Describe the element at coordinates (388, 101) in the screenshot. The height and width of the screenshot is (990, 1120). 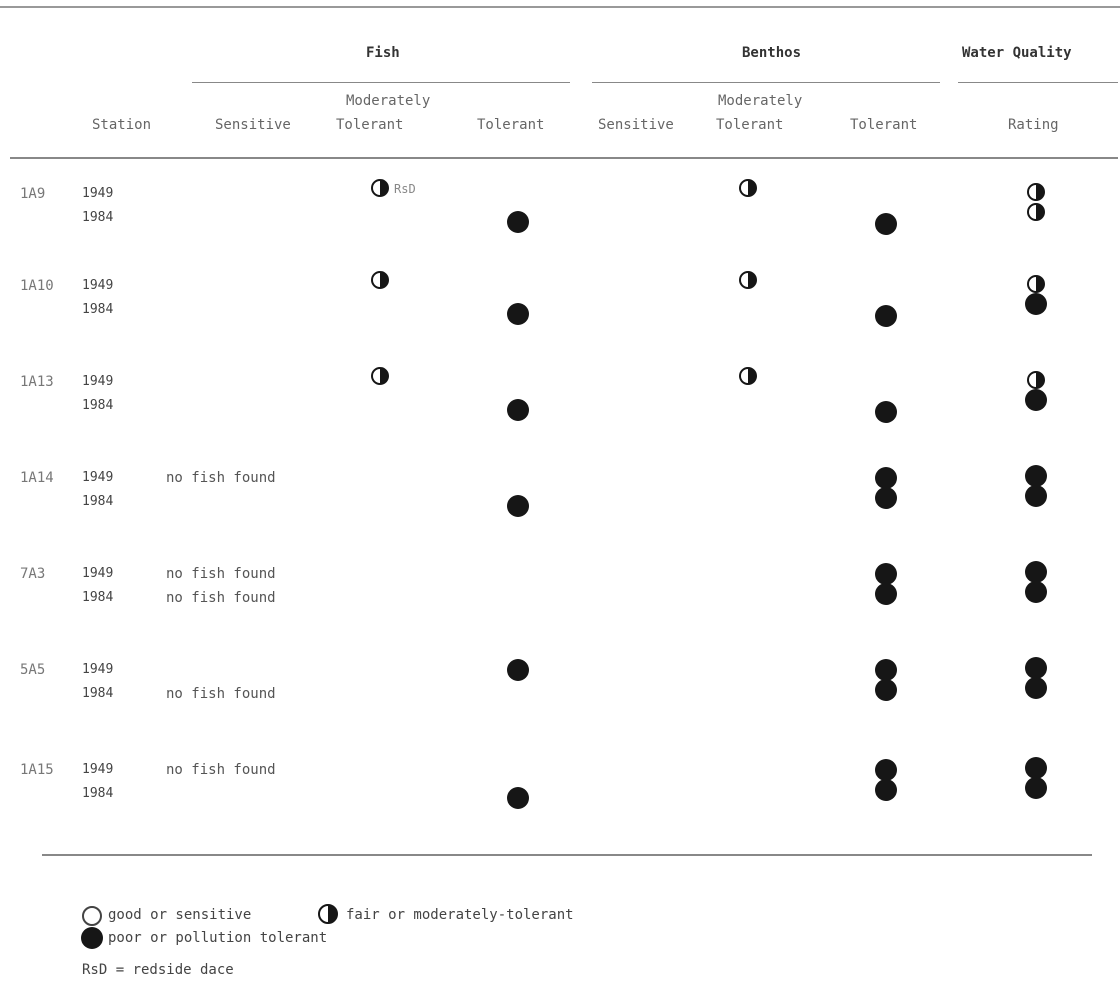
I see `col-header-fish-moderately: Moderately` at that location.